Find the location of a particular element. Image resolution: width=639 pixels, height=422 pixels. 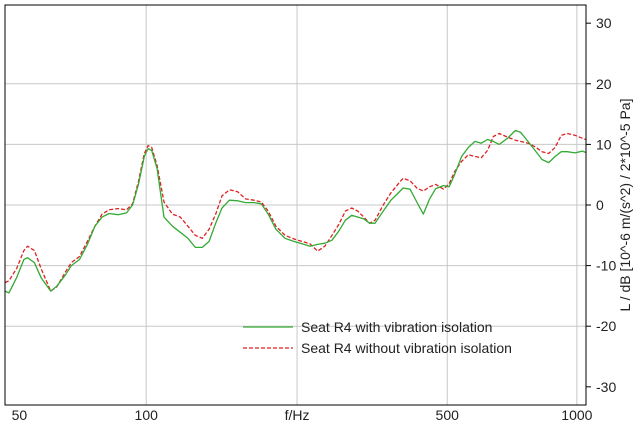

x-tick-label: 500 is located at coordinates (448, 414).